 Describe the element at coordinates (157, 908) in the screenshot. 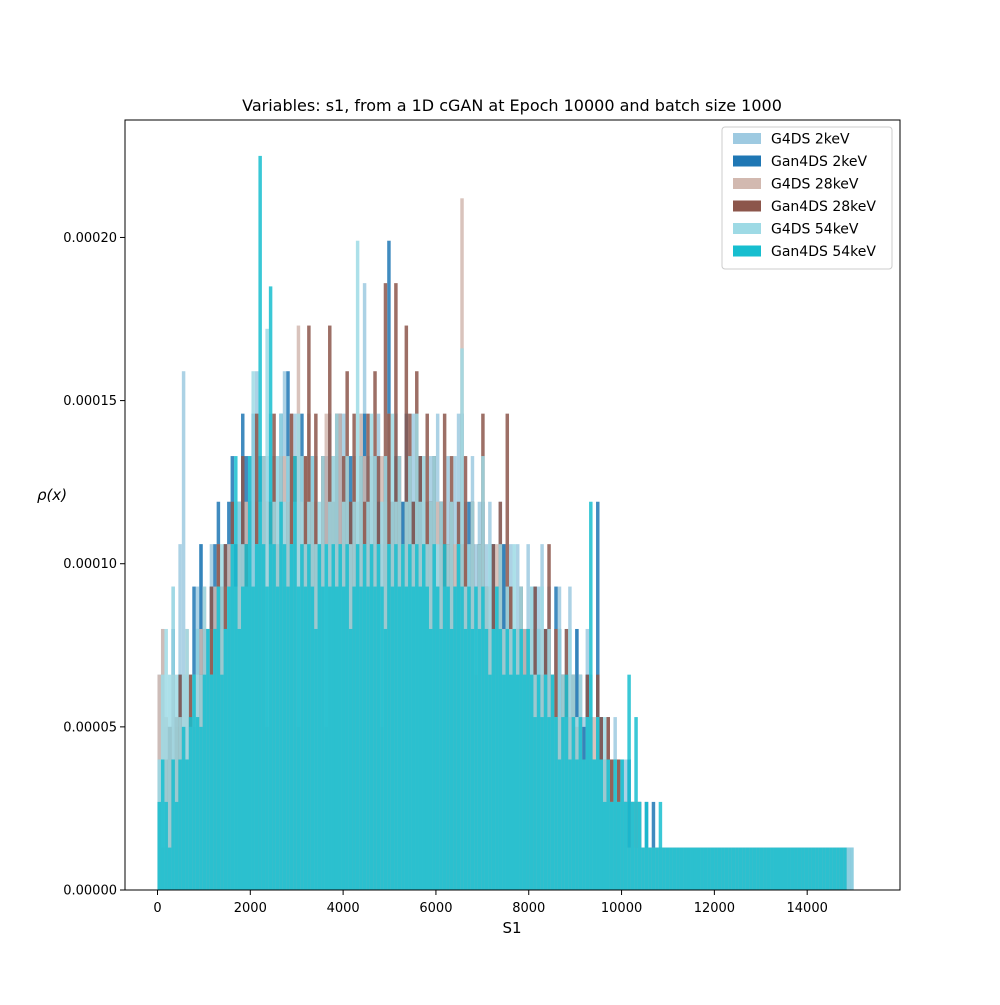

I see `x-tick-label: 0` at that location.